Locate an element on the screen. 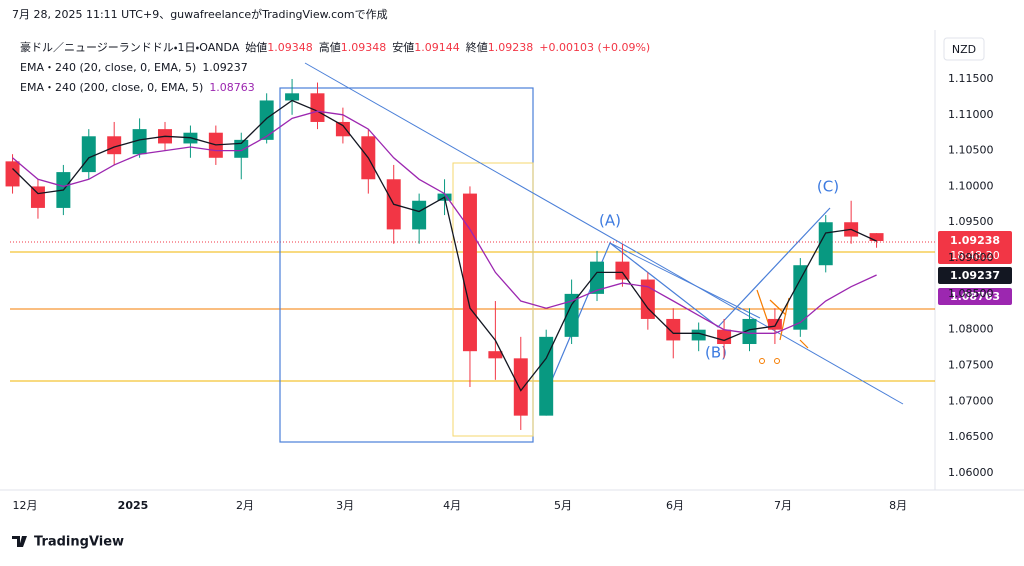 Image resolution: width=1024 pixels, height=566 pixels. y-tick-label: 1.09500 is located at coordinates (971, 221).